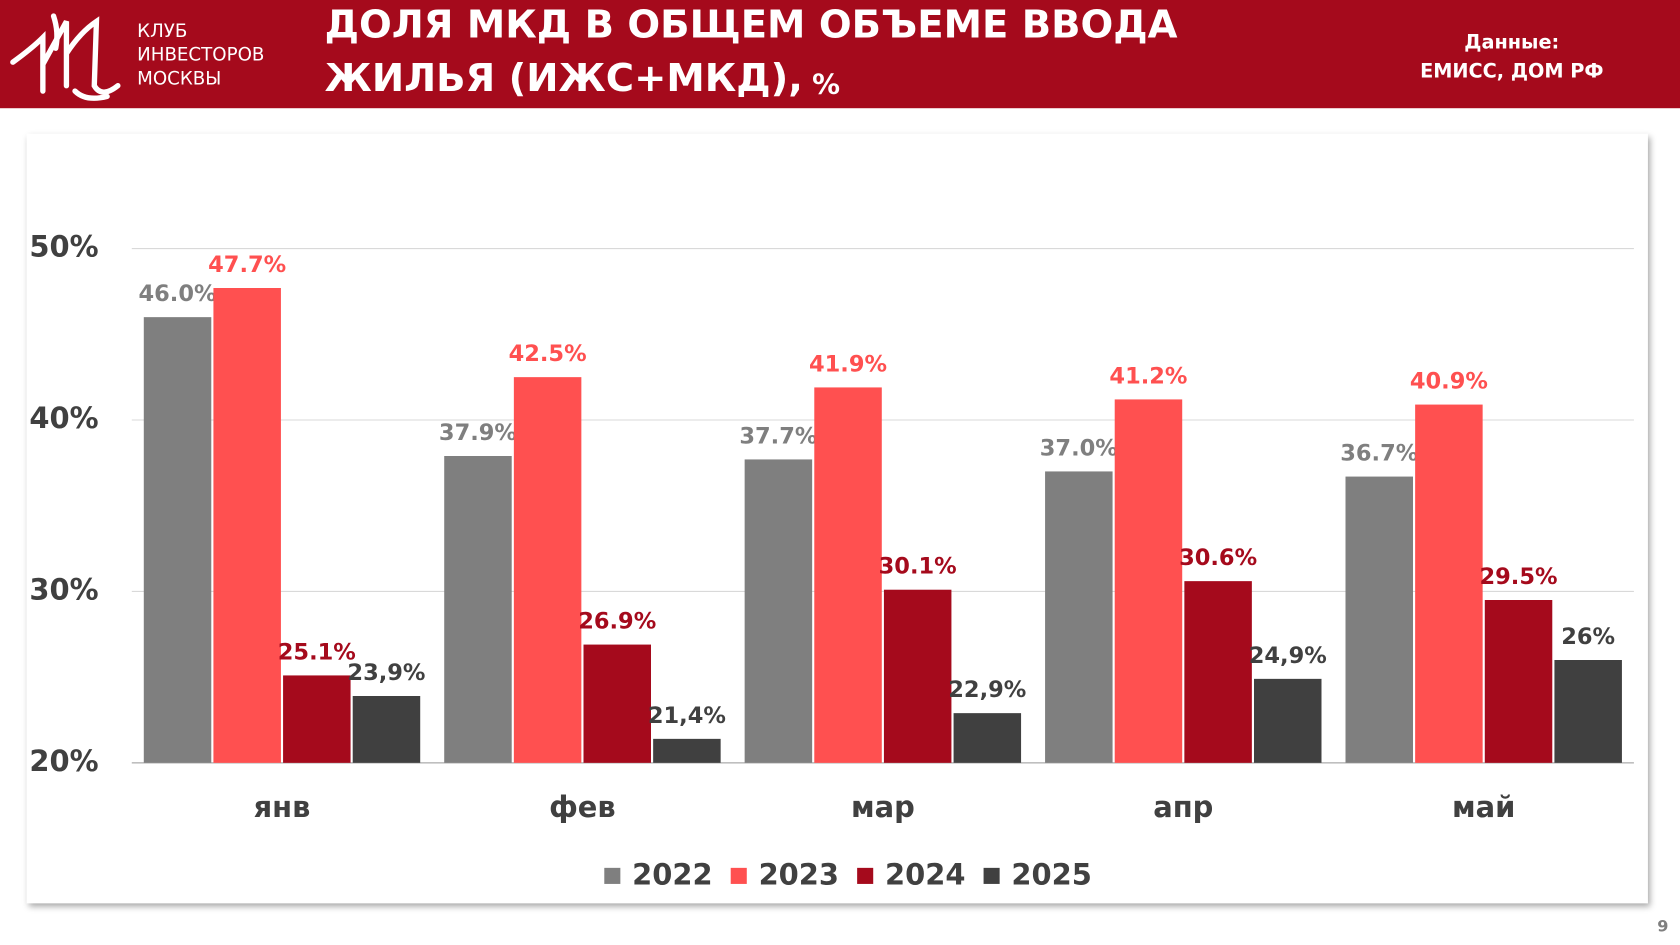  Describe the element at coordinates (282, 807) in the screenshot. I see `x-tick-label: янв` at that location.